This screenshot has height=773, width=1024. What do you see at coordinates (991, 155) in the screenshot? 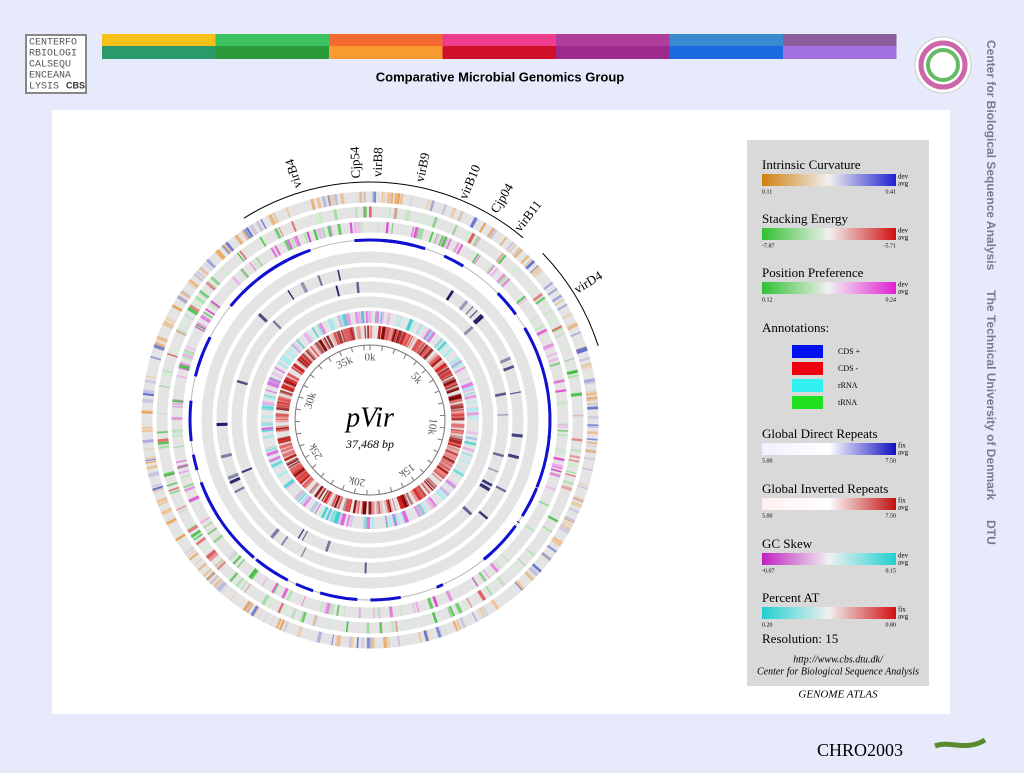
I see `side-text: Center for Biological Sequence Analysis` at bounding box center [991, 155].